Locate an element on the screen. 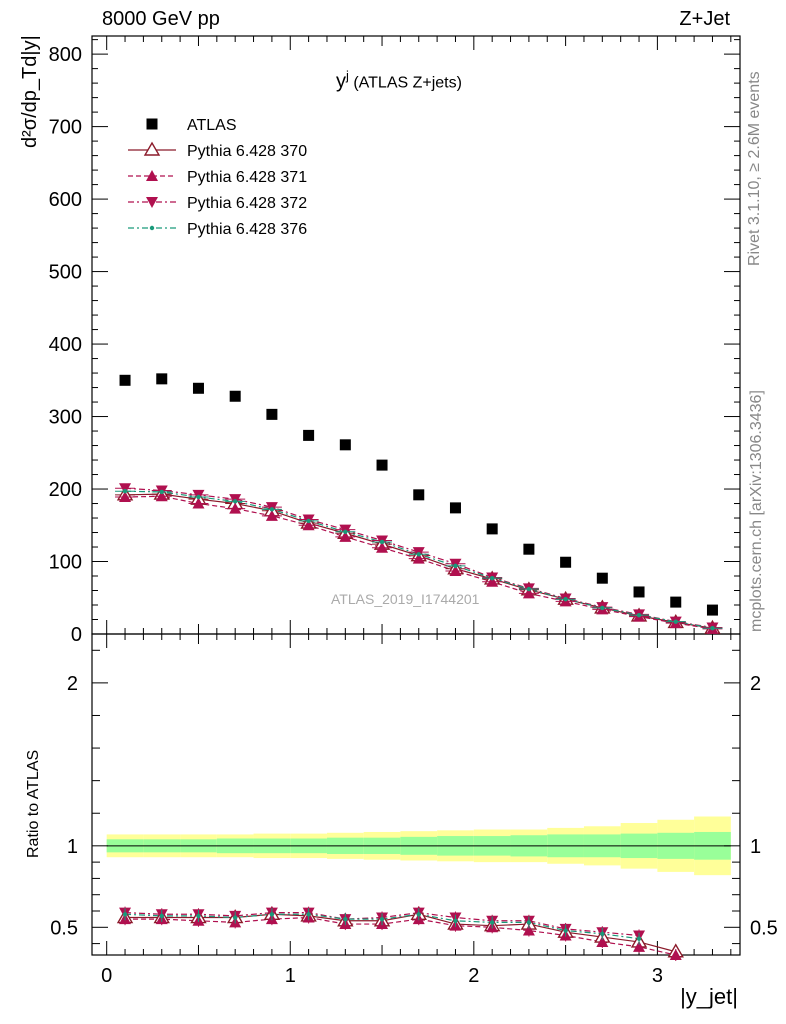  x-tick-label: 2 is located at coordinates (473, 976).